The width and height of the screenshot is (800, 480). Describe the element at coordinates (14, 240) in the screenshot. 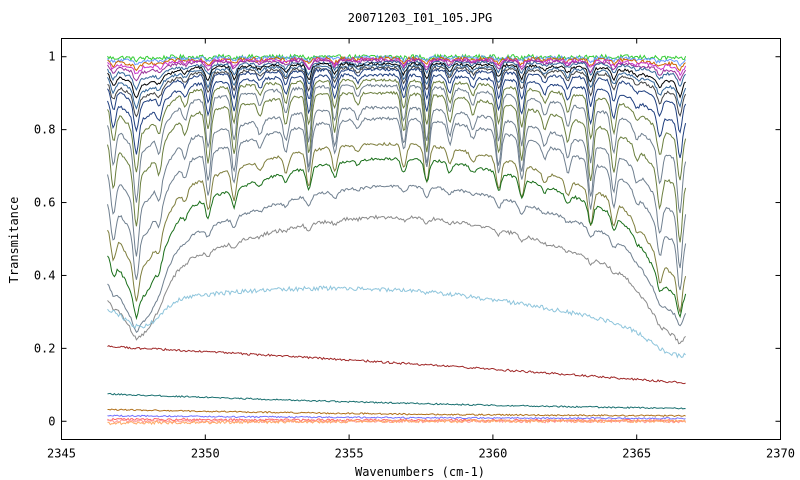

I see `y-axis-label: Transmitance` at that location.